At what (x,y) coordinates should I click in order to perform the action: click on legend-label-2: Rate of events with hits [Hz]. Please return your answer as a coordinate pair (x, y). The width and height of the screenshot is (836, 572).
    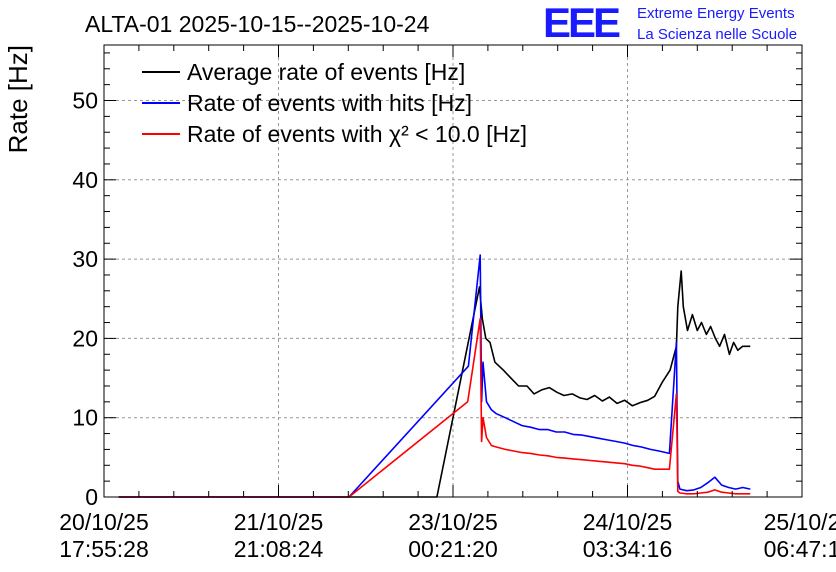
    Looking at the image, I should click on (329, 103).